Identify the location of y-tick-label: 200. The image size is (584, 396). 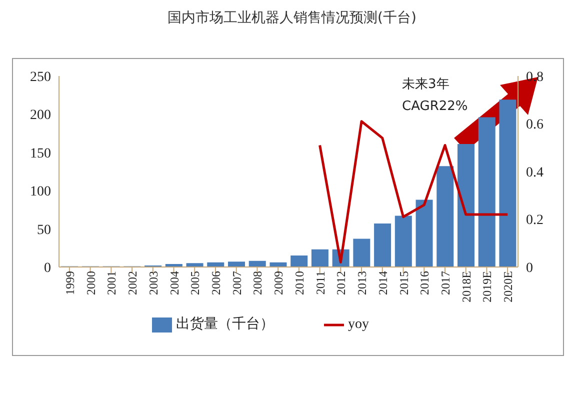
(40, 116).